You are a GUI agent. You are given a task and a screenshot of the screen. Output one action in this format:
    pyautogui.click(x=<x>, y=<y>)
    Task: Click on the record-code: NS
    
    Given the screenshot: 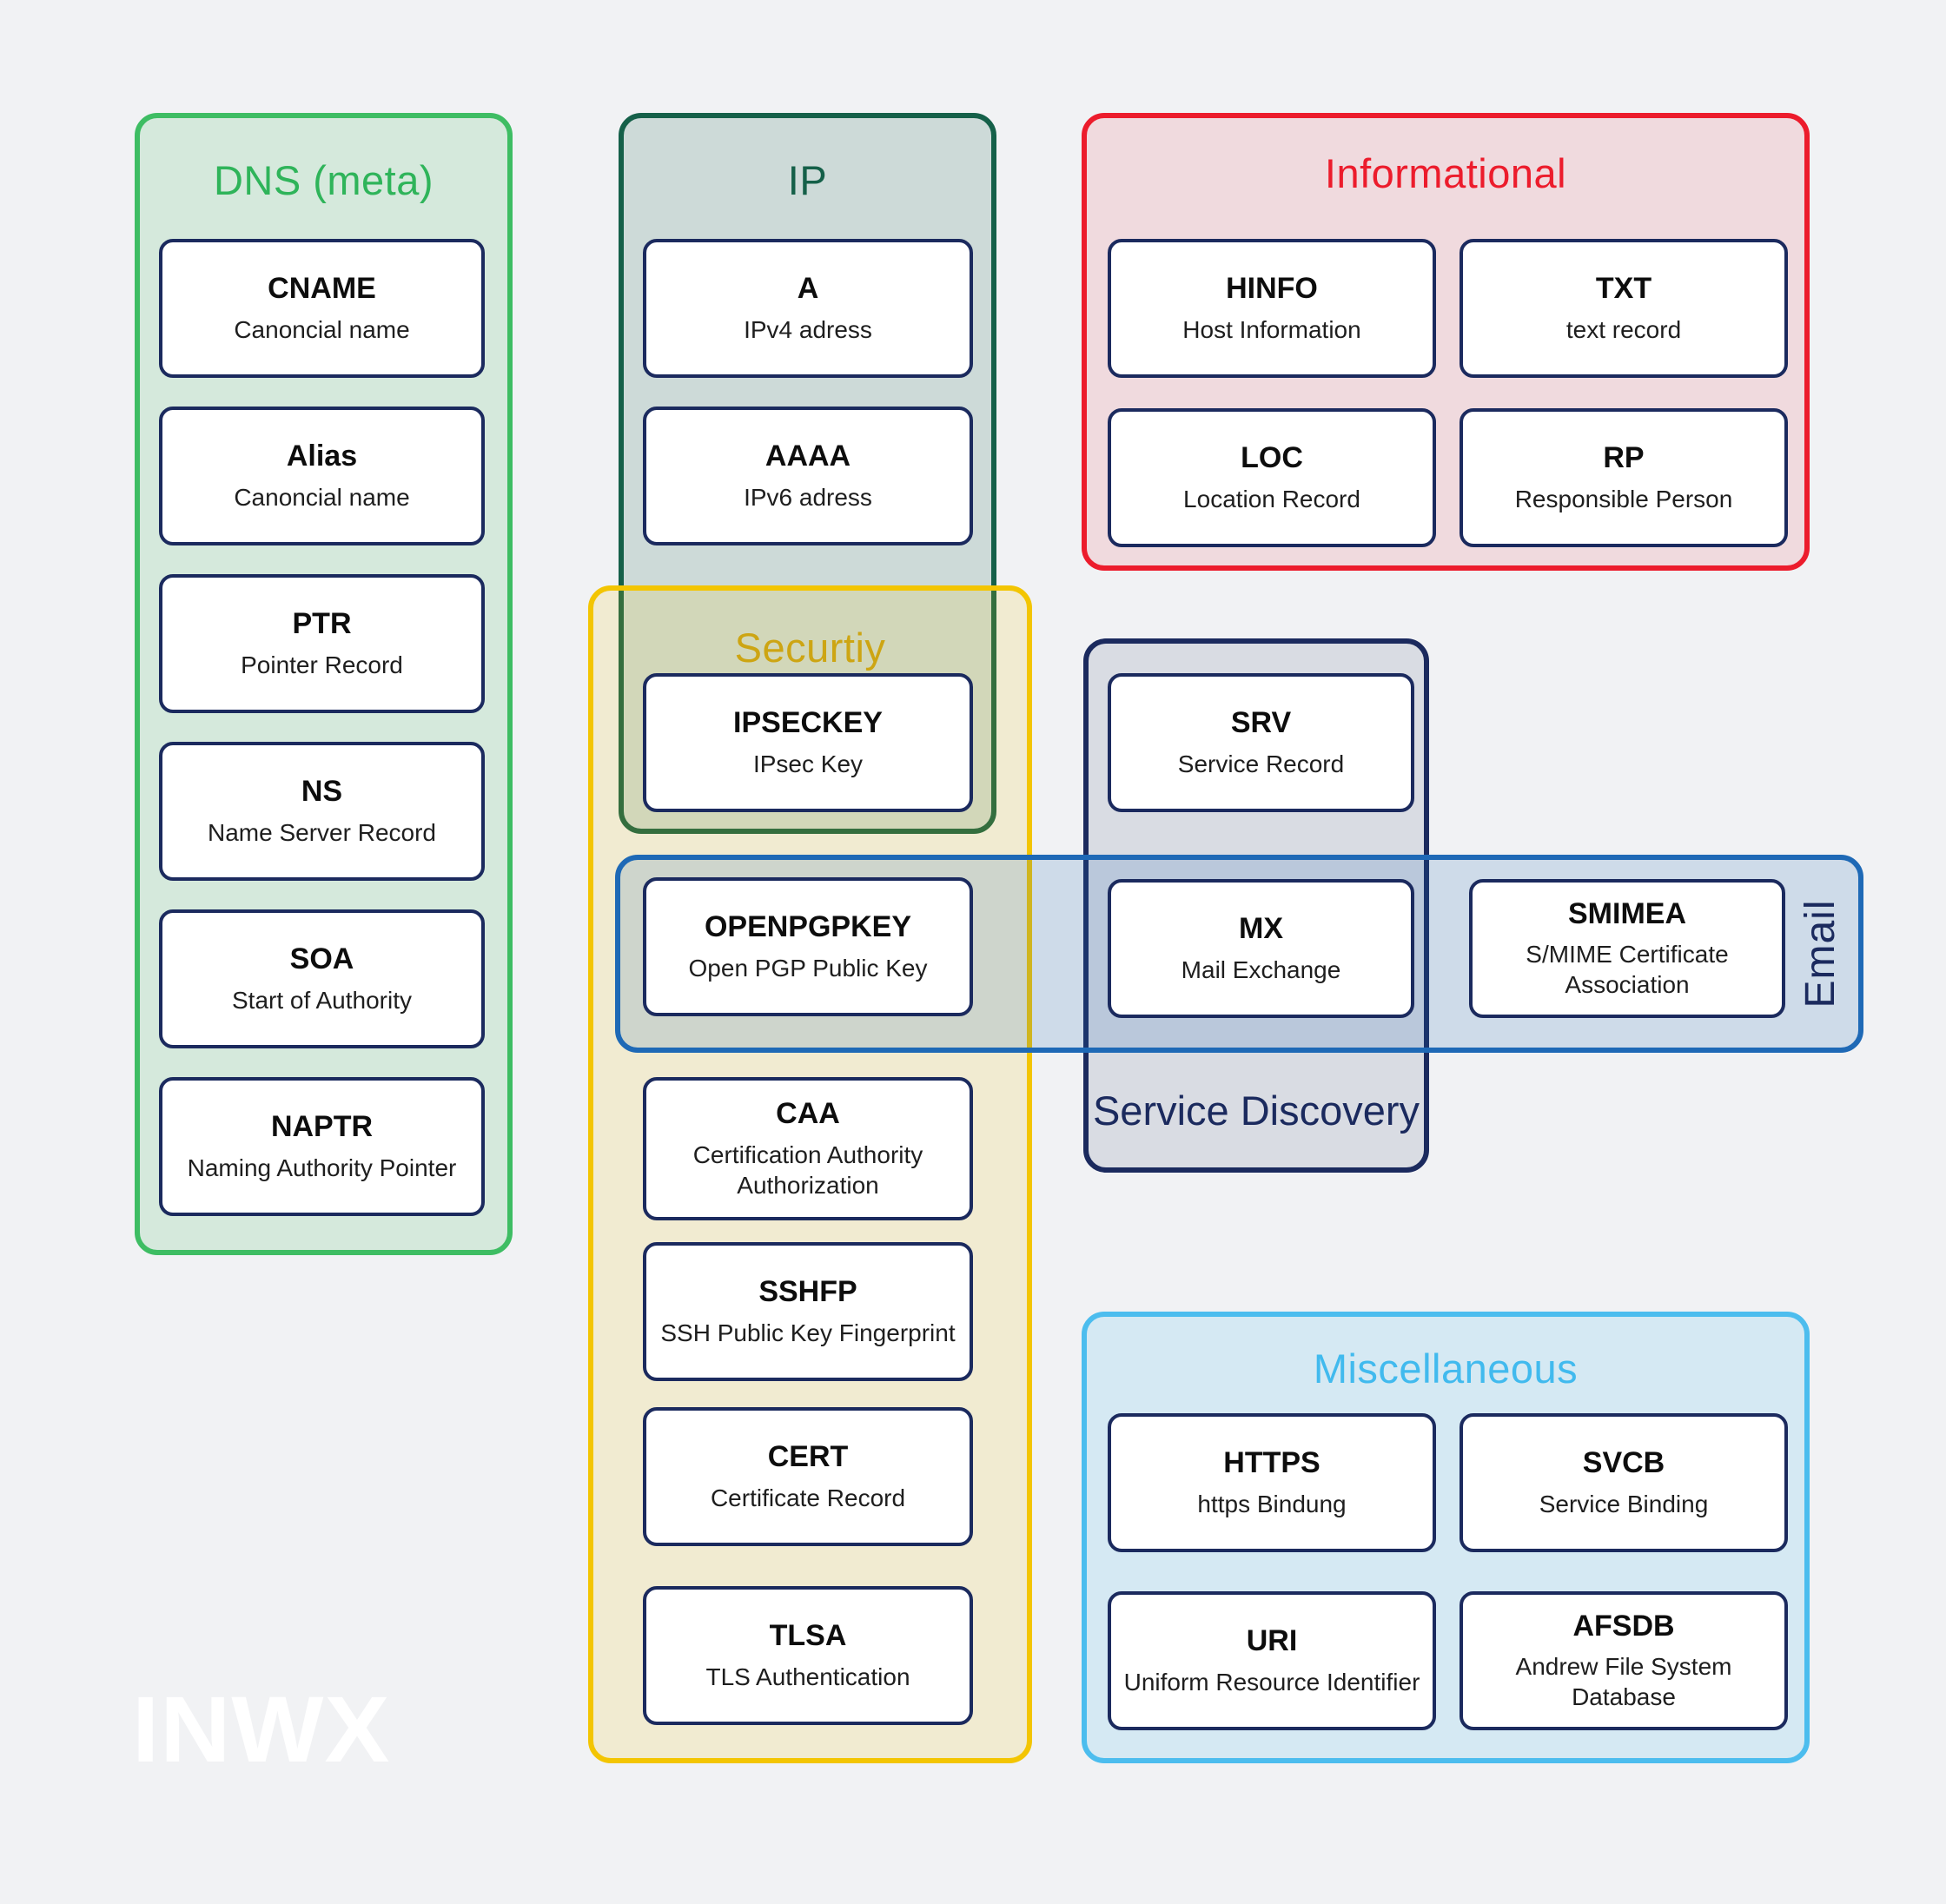 What is the action you would take?
    pyautogui.click(x=322, y=792)
    